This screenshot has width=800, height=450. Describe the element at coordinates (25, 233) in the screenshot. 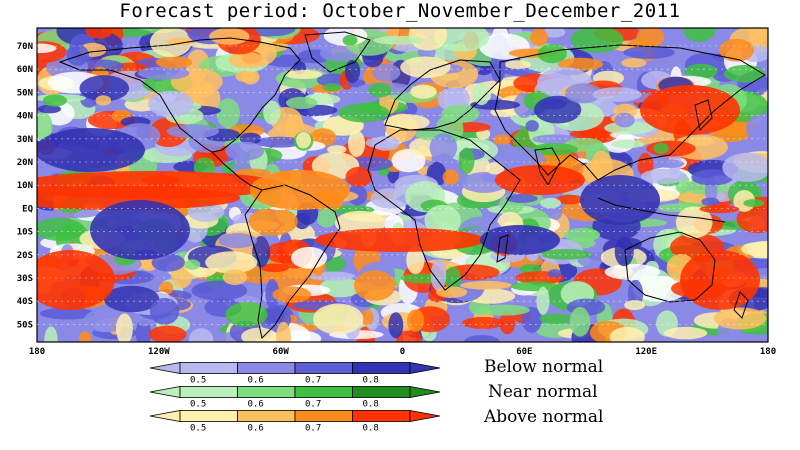

I see `latitude-label: 10S` at that location.